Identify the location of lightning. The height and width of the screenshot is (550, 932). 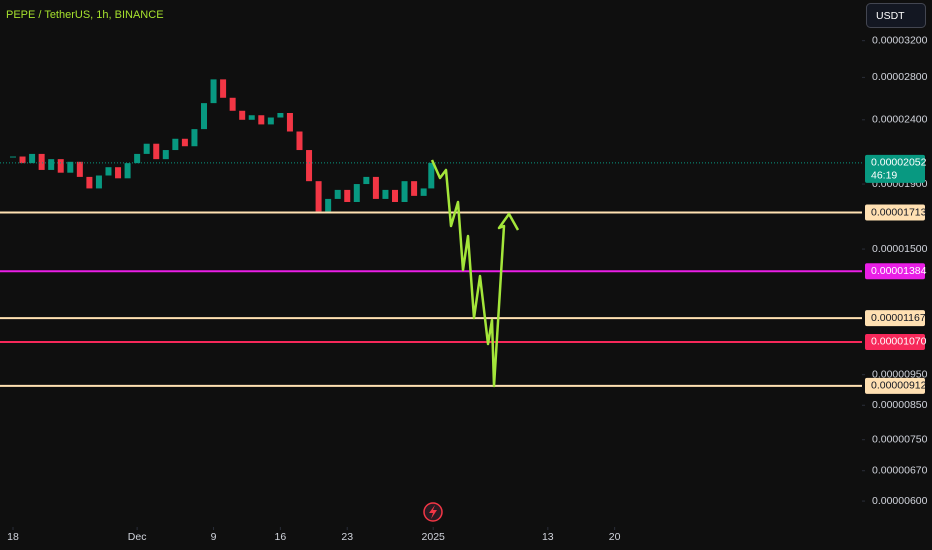
(433, 512).